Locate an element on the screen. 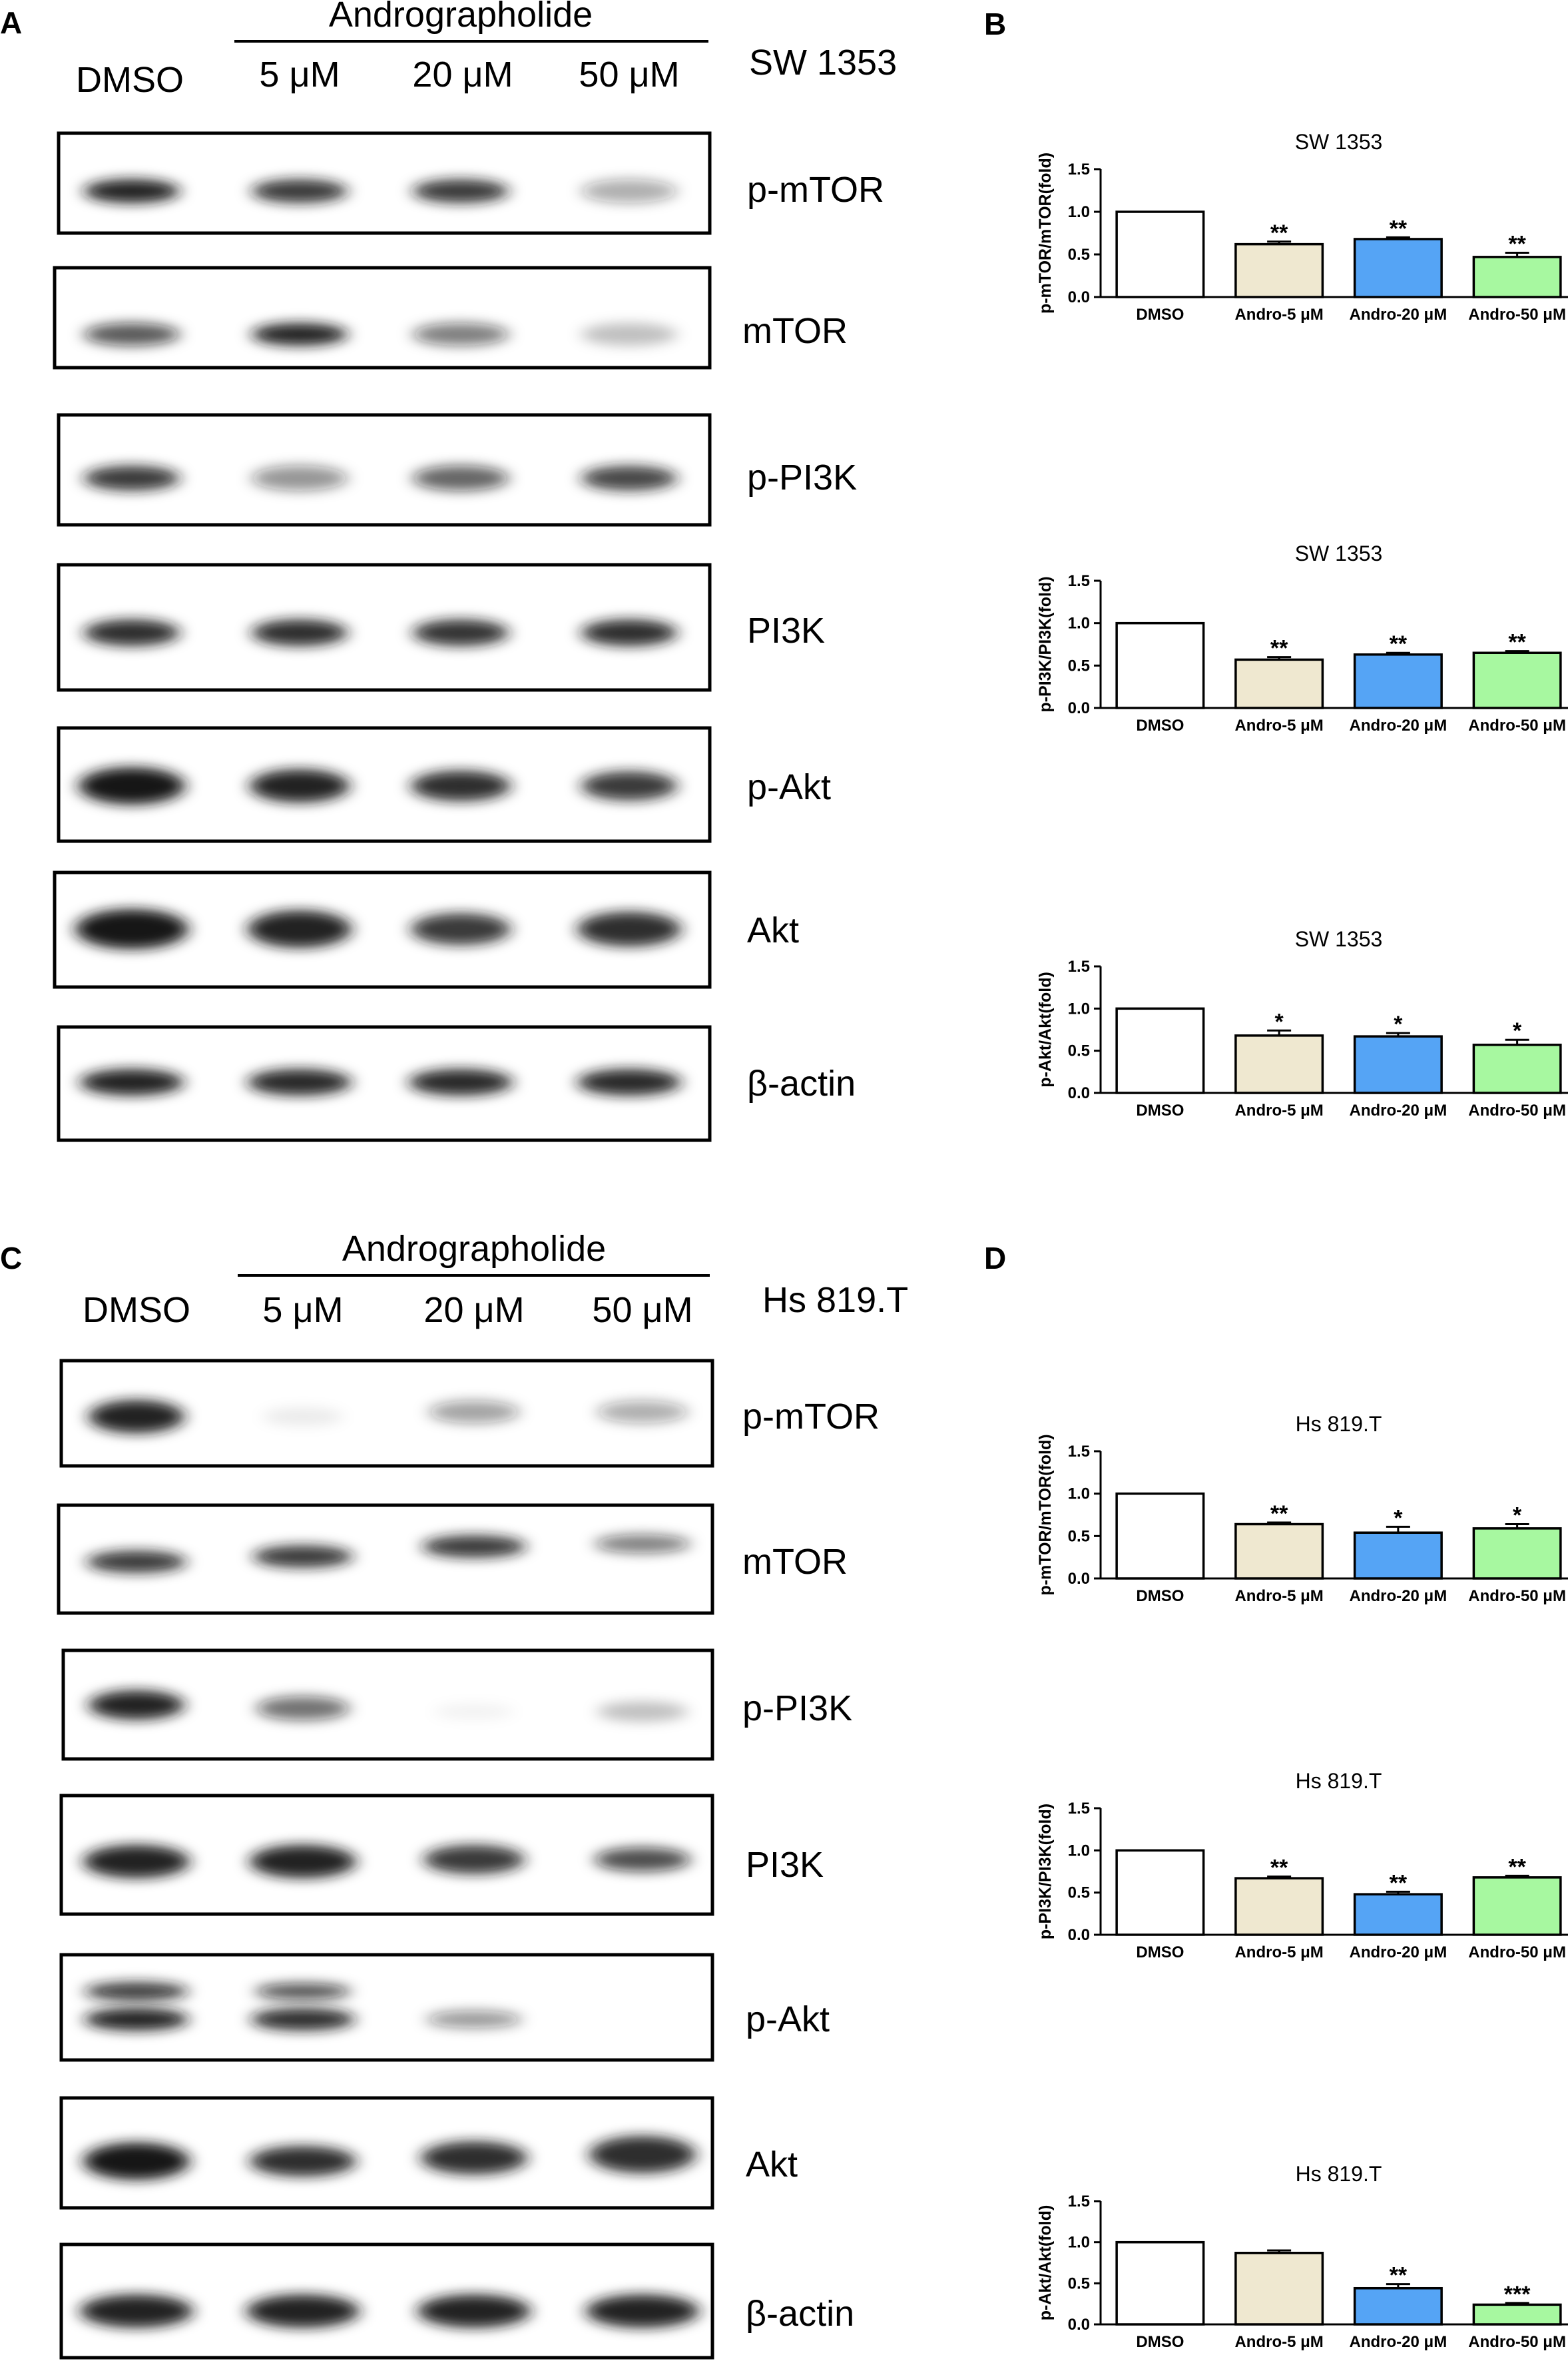 This screenshot has height=2375, width=1568. lane-label: 5 μM is located at coordinates (299, 75).